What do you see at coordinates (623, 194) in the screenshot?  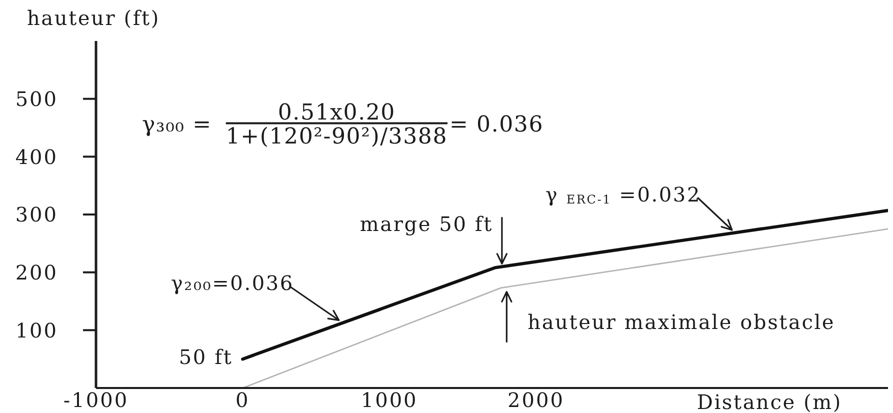 I see `annotation: γ $_{ERC-1}$ =0.032` at bounding box center [623, 194].